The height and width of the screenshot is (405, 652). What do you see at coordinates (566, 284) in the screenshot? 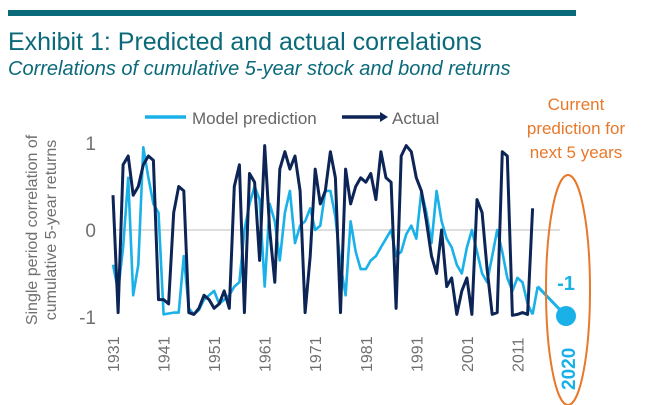
I see `prediction-value-label: -1` at bounding box center [566, 284].